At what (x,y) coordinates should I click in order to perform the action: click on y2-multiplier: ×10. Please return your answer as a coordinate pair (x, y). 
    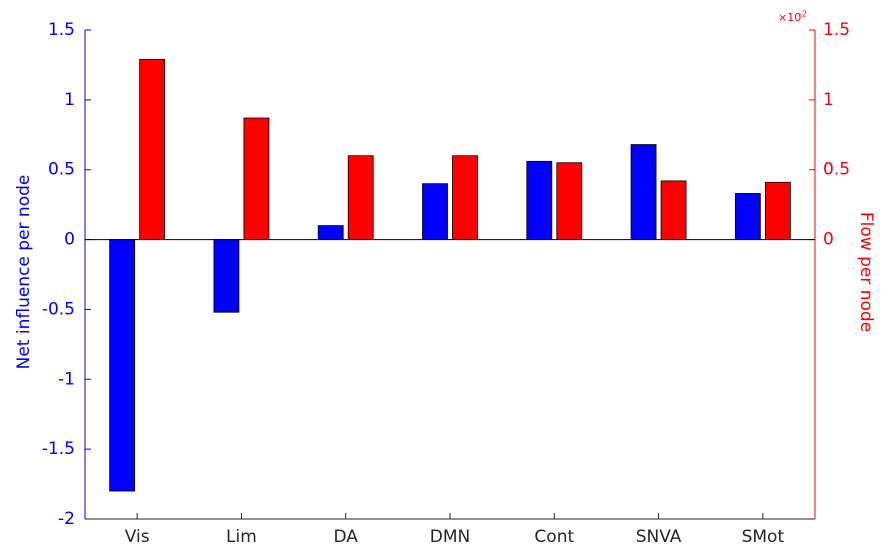
    Looking at the image, I should click on (789, 17).